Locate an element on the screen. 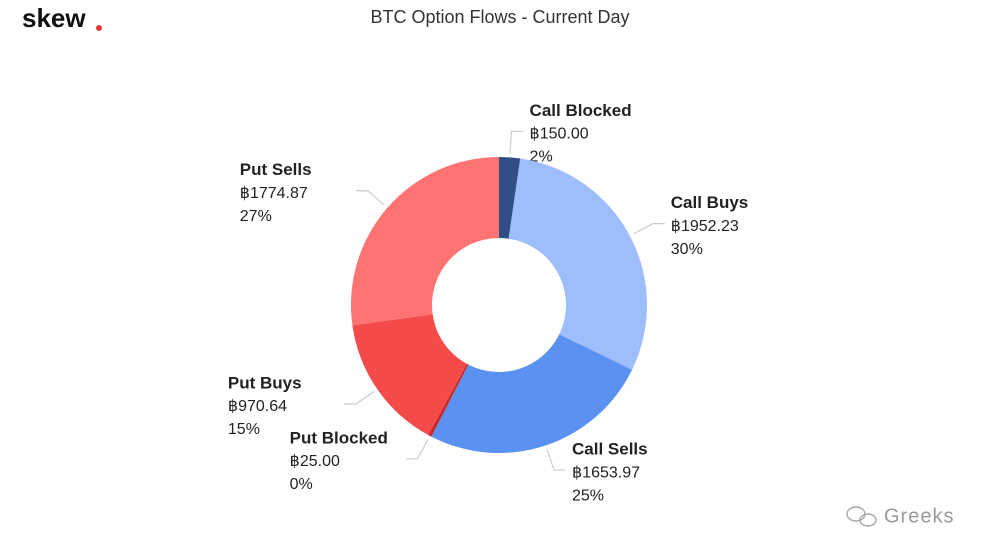 The width and height of the screenshot is (1000, 558). percent-label: 27% is located at coordinates (256, 216).